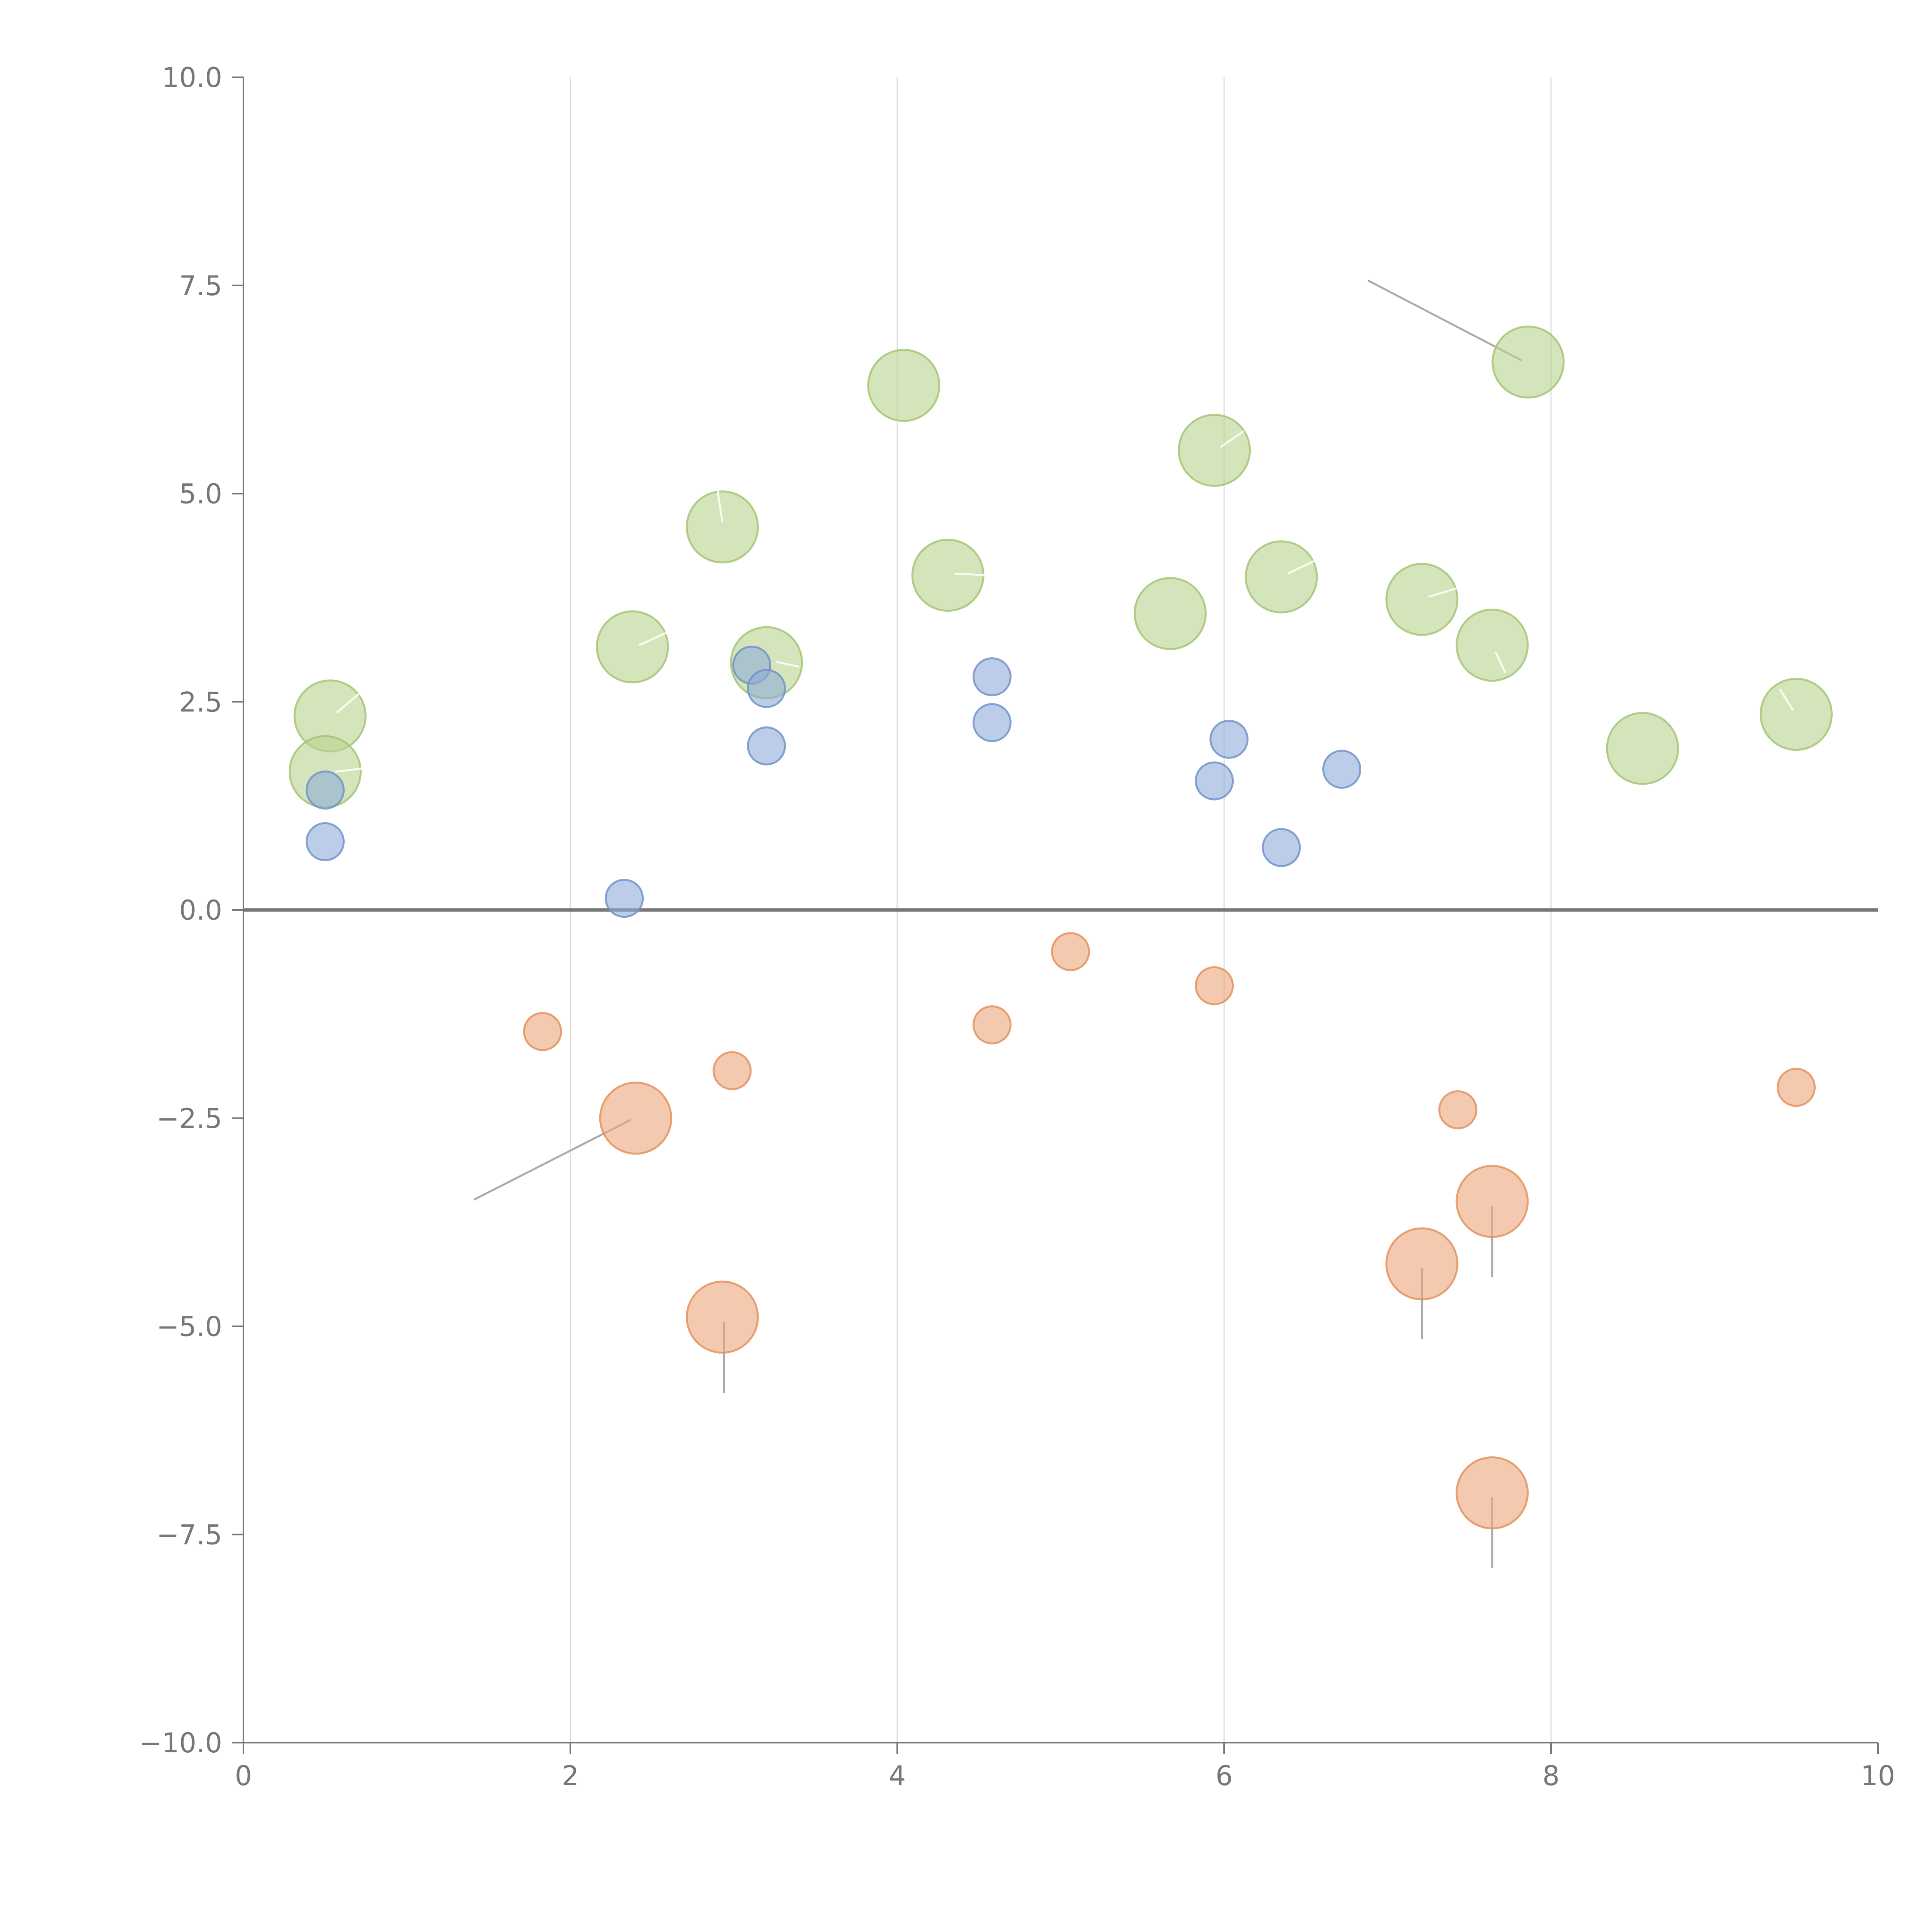 The width and height of the screenshot is (1932, 1932). What do you see at coordinates (192, 78) in the screenshot?
I see `y-tick-label: 10.0` at bounding box center [192, 78].